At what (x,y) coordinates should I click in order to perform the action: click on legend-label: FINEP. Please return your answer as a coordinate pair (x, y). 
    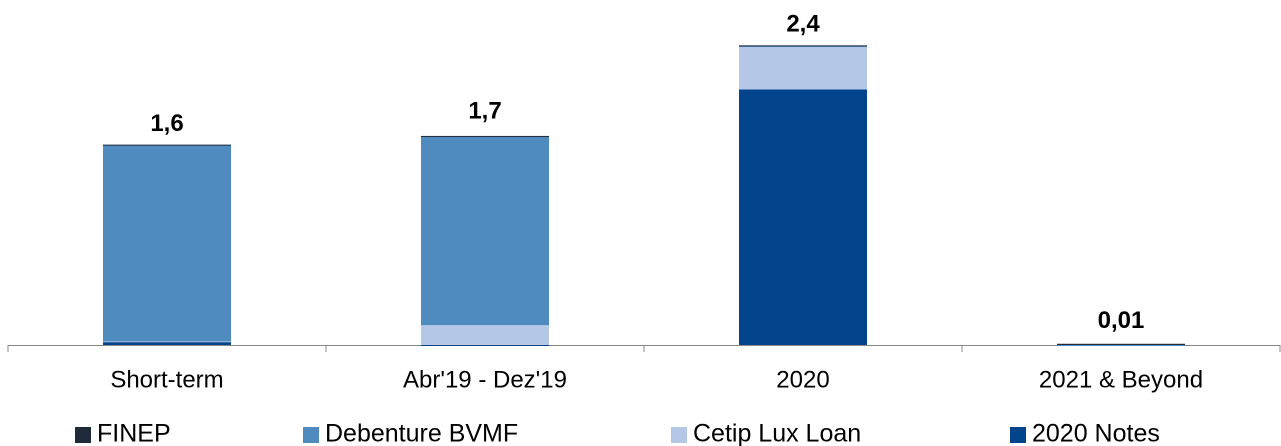
    Looking at the image, I should click on (134, 433).